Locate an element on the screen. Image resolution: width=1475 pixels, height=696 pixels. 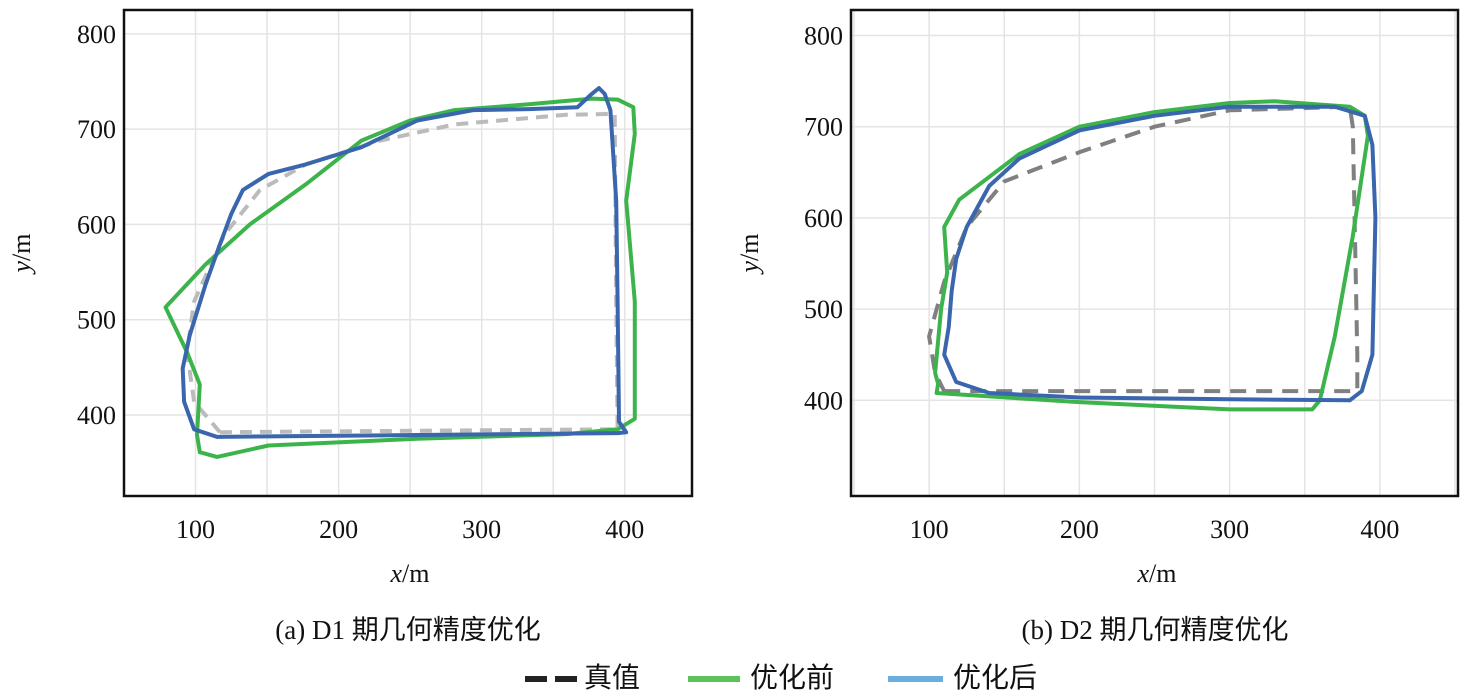
series-after is located at coordinates (1160, 253).